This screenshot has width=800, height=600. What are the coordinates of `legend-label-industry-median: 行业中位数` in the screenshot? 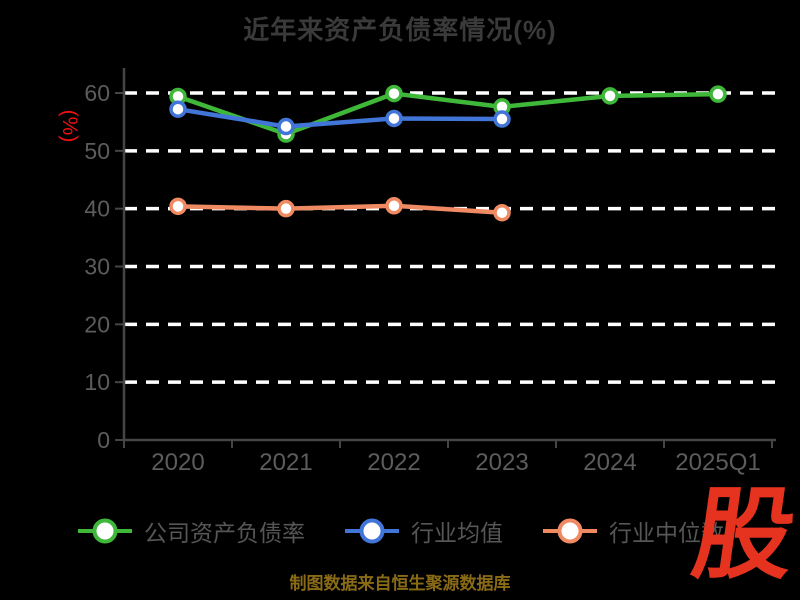 It's located at (666, 533).